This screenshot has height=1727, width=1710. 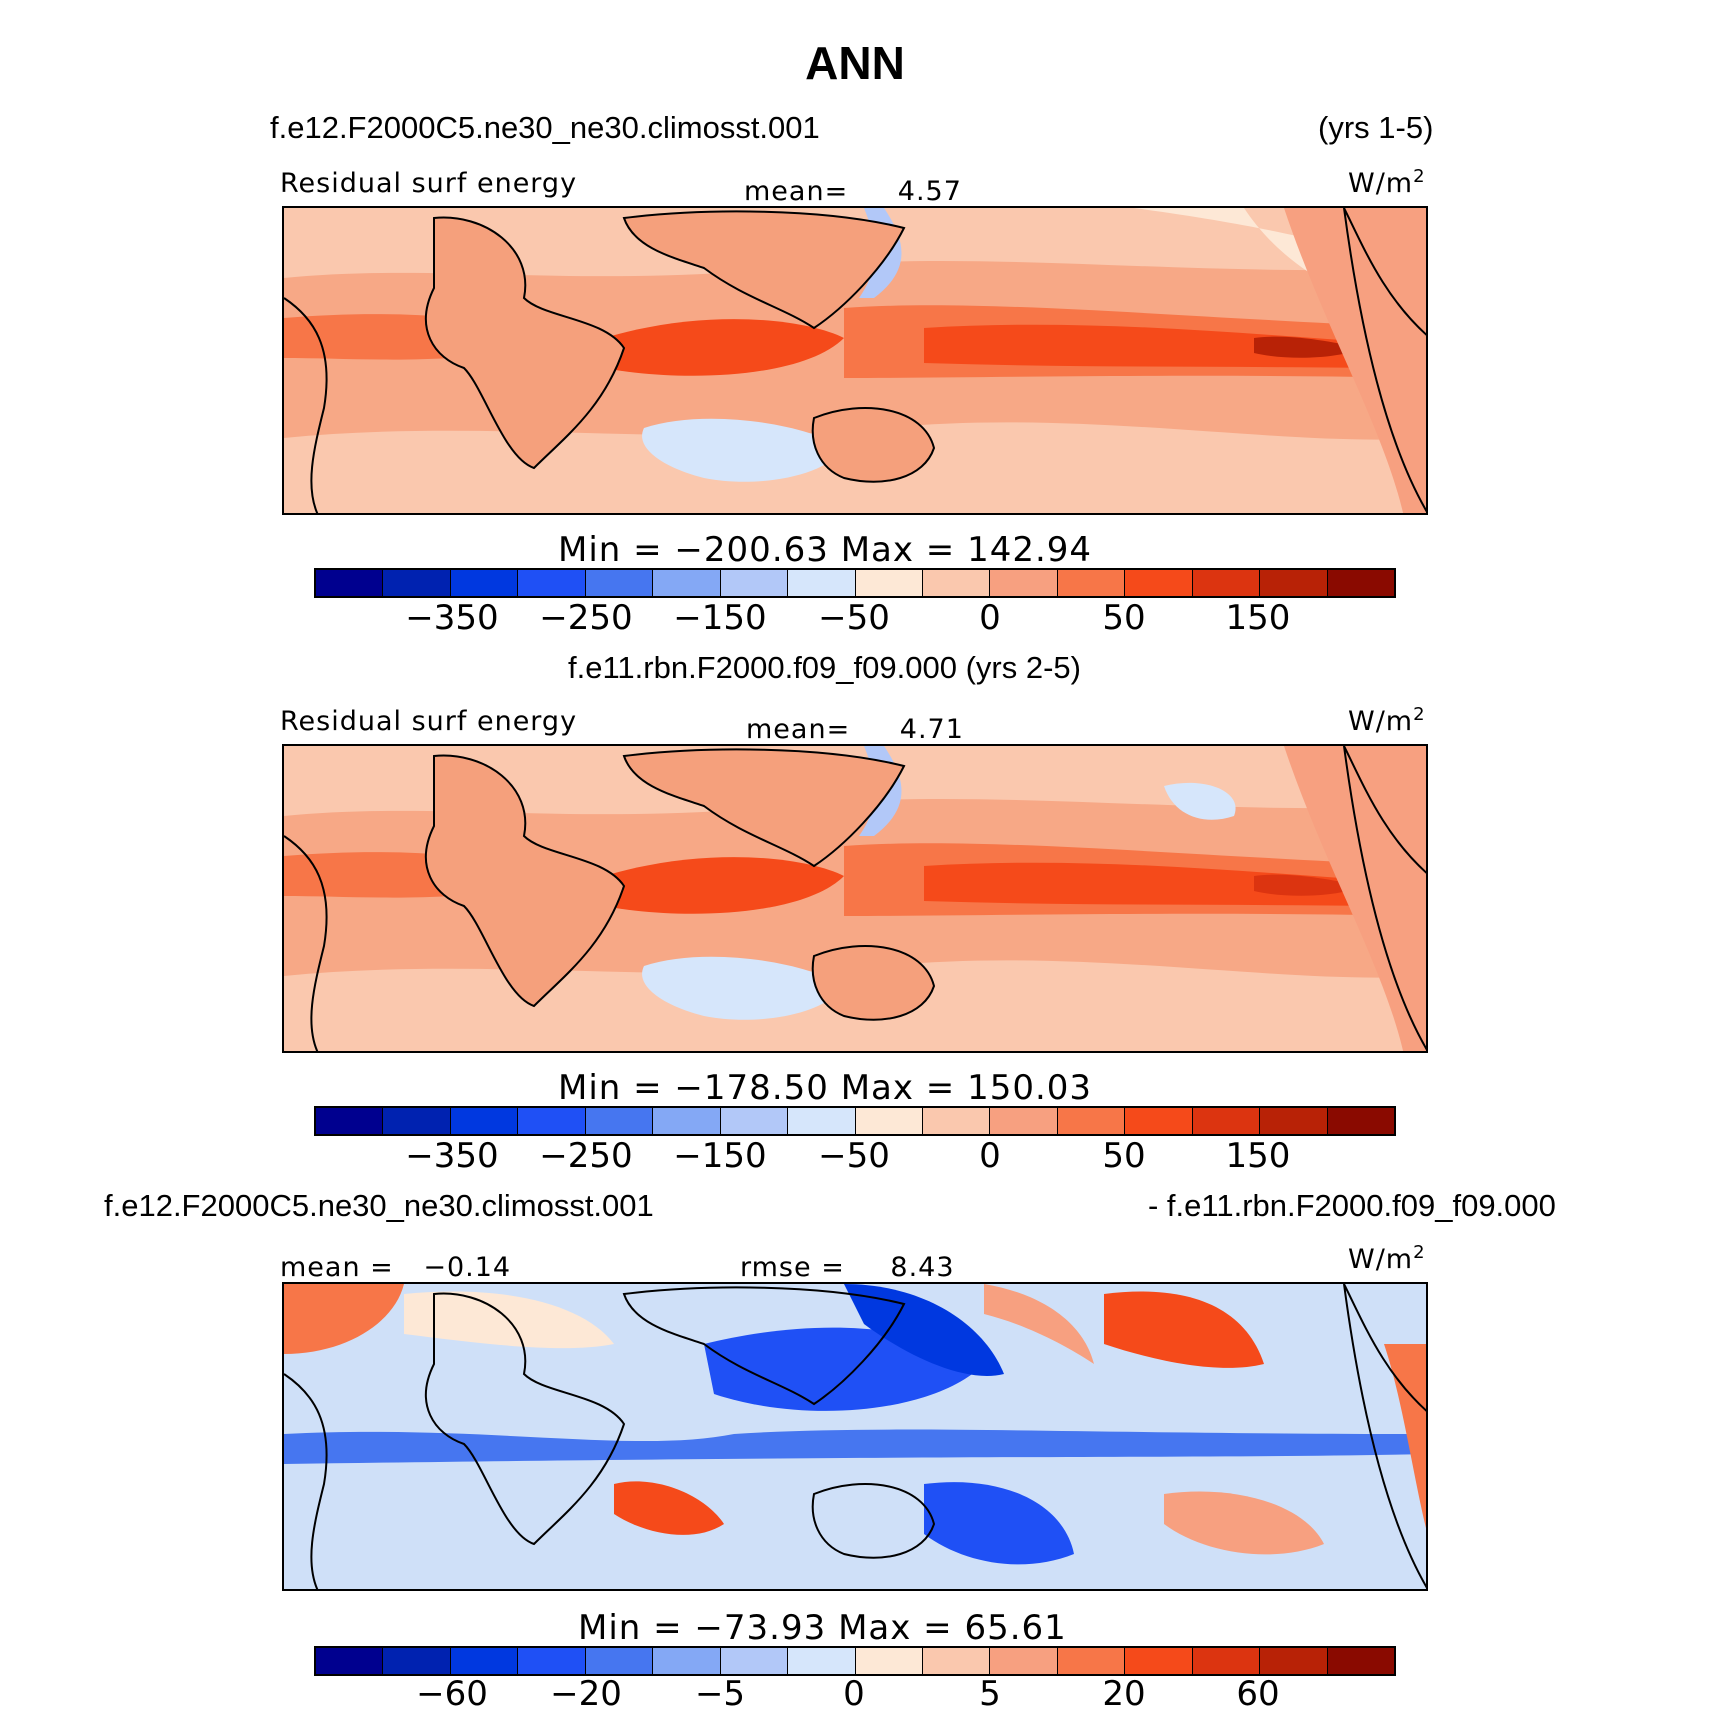 What do you see at coordinates (873, 1521) in the screenshot?
I see `panel3-australia-outline` at bounding box center [873, 1521].